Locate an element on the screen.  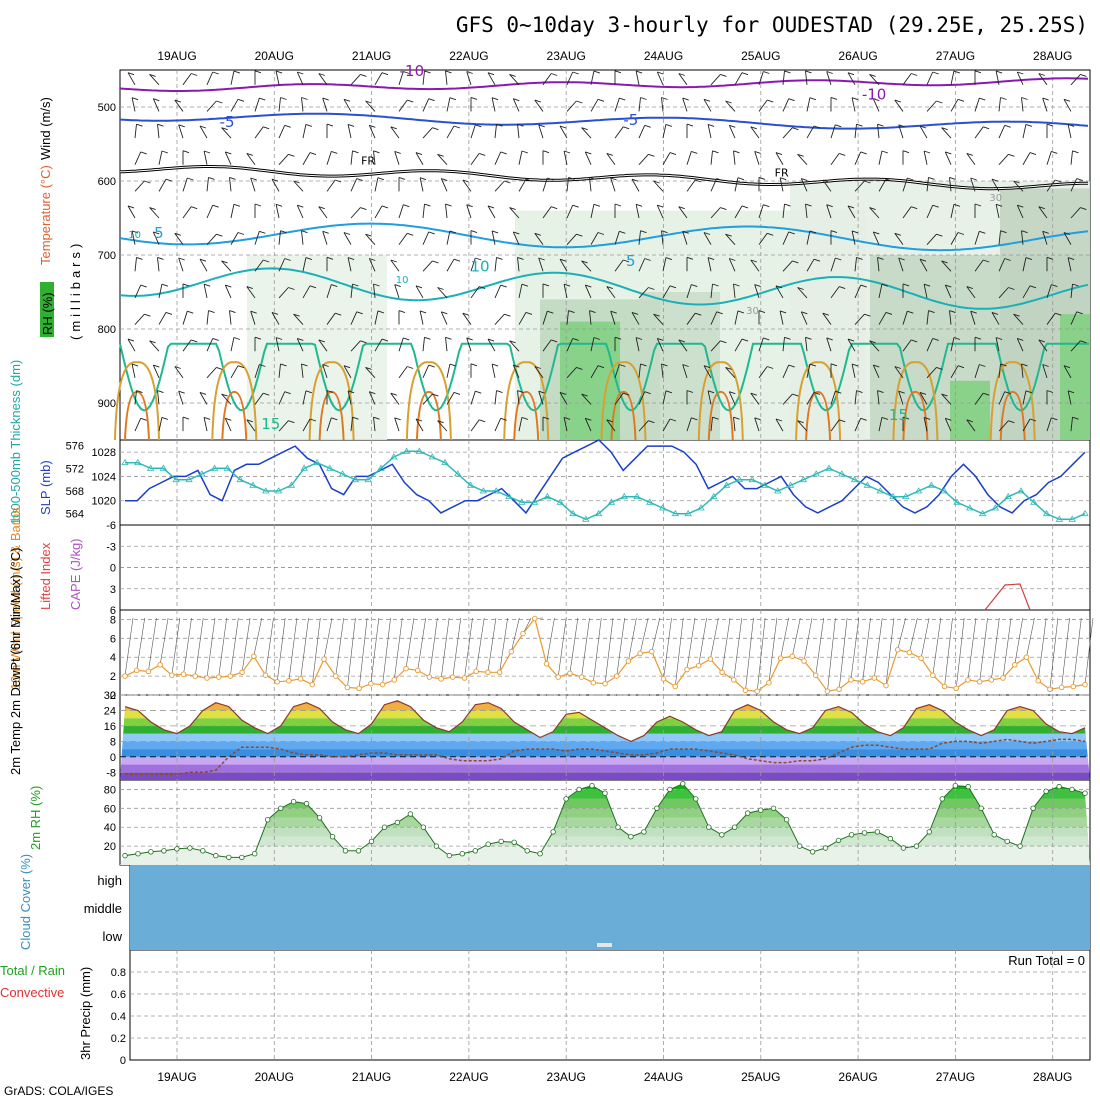
date-label-bottom: 24AUG is located at coordinates (663, 1077).